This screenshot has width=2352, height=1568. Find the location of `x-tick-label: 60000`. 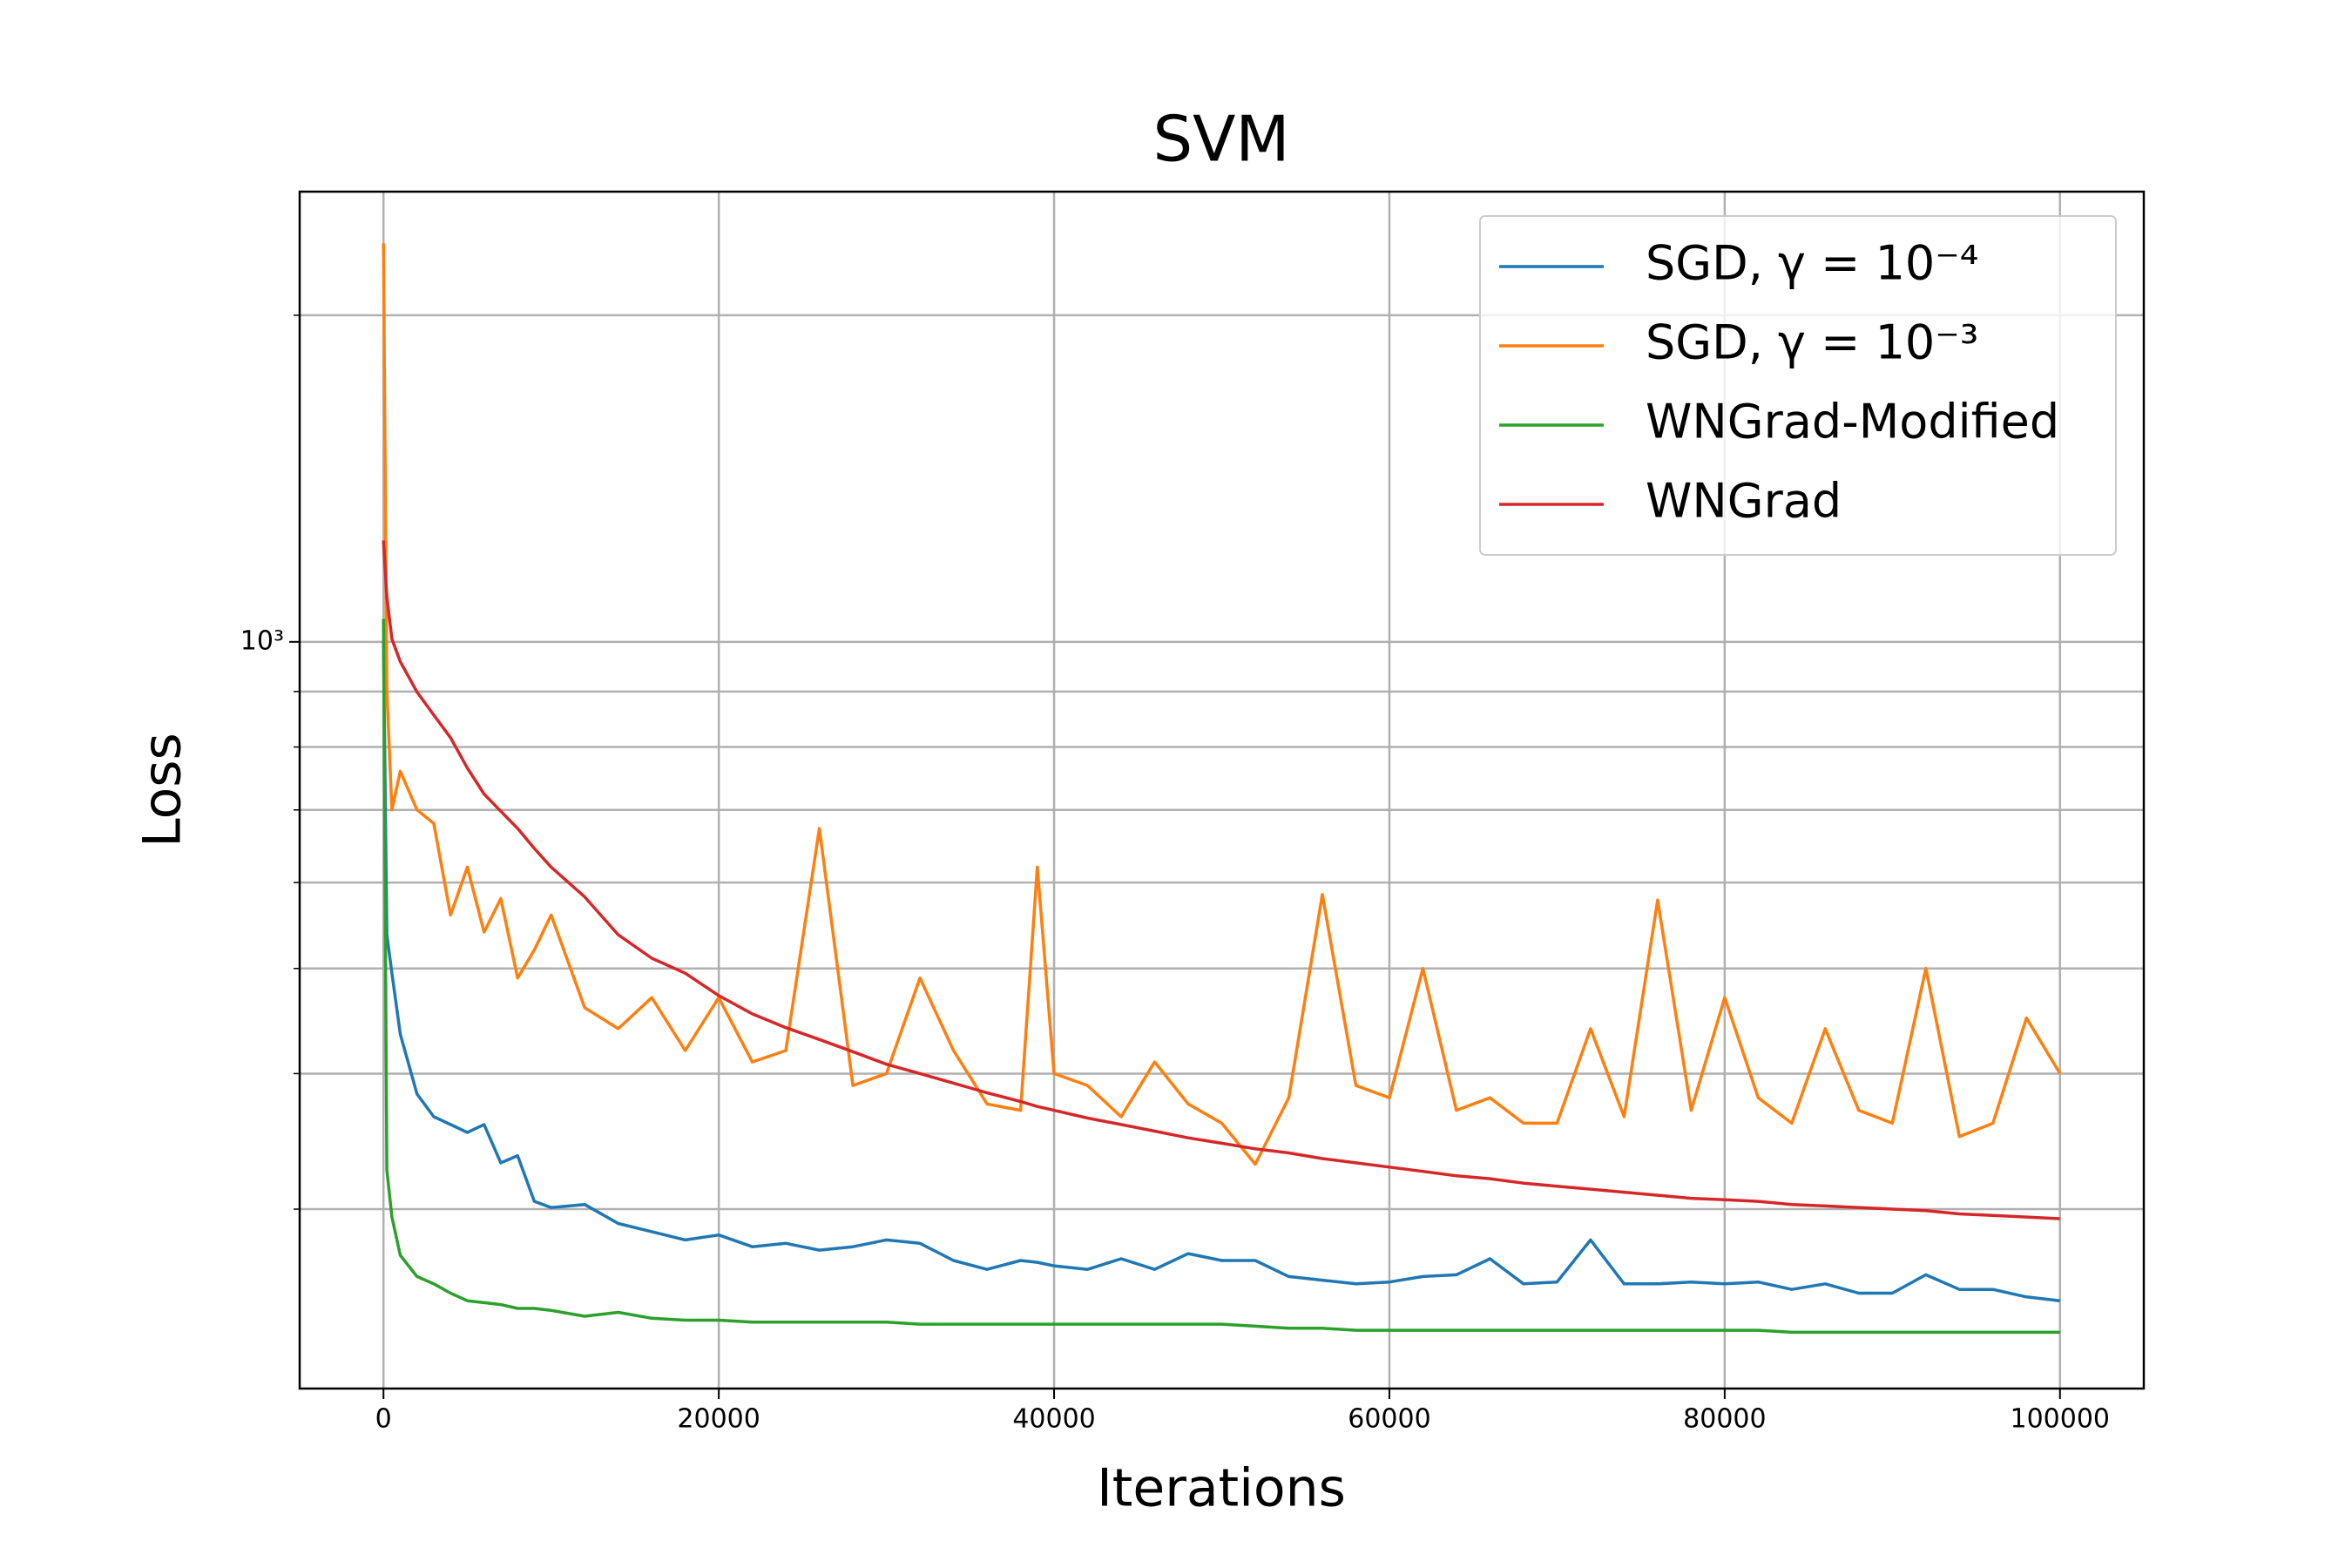

x-tick-label: 60000 is located at coordinates (1389, 1419).